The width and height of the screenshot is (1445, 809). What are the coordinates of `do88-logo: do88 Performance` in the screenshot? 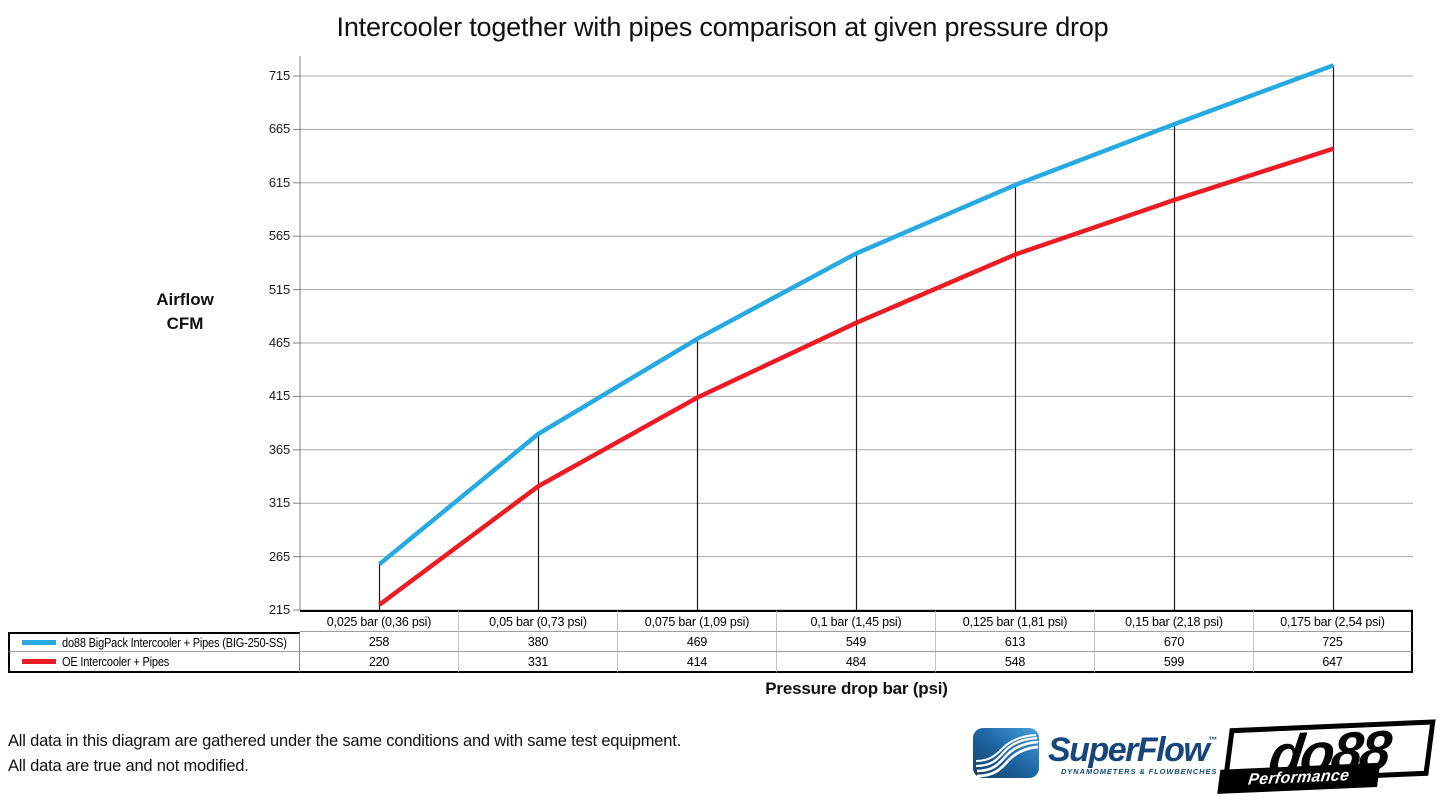 It's located at (1326, 756).